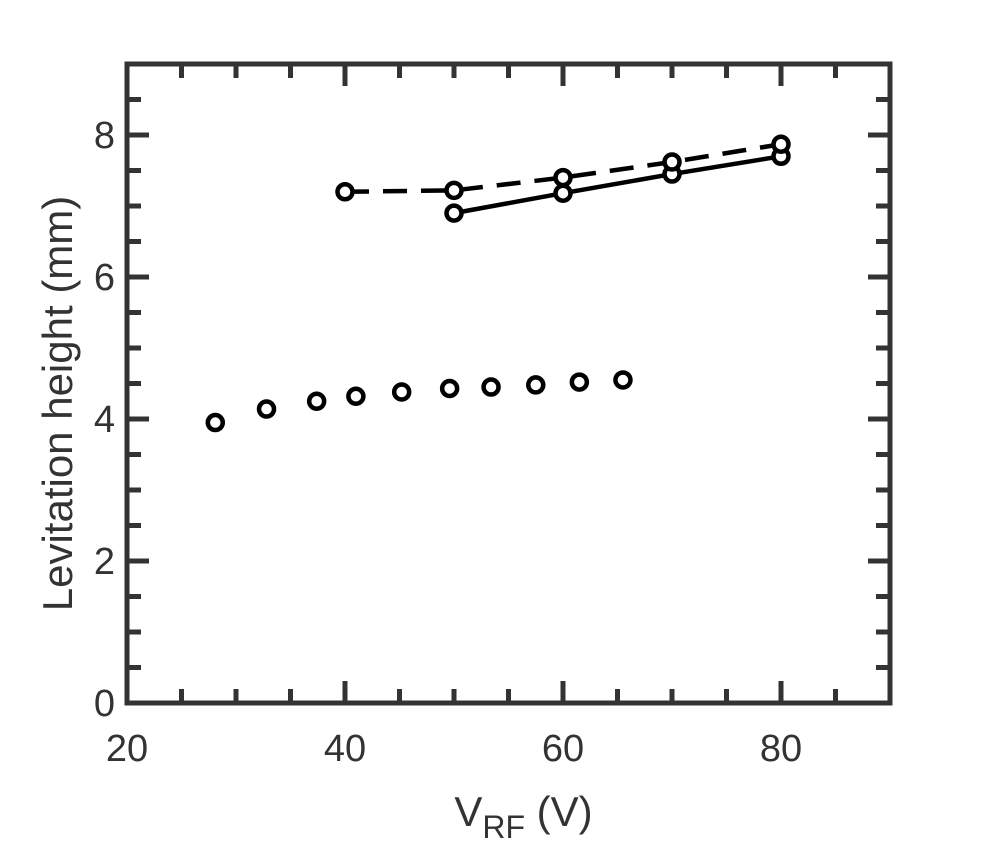  Describe the element at coordinates (104, 704) in the screenshot. I see `y-tick-label: 0` at that location.